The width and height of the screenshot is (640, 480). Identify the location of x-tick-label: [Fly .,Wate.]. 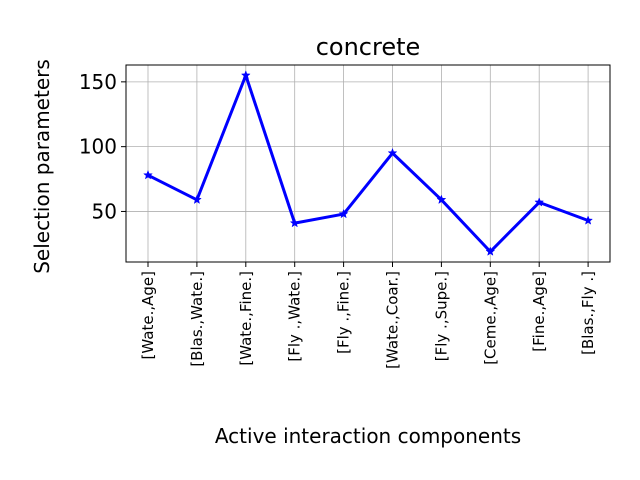
(295, 316).